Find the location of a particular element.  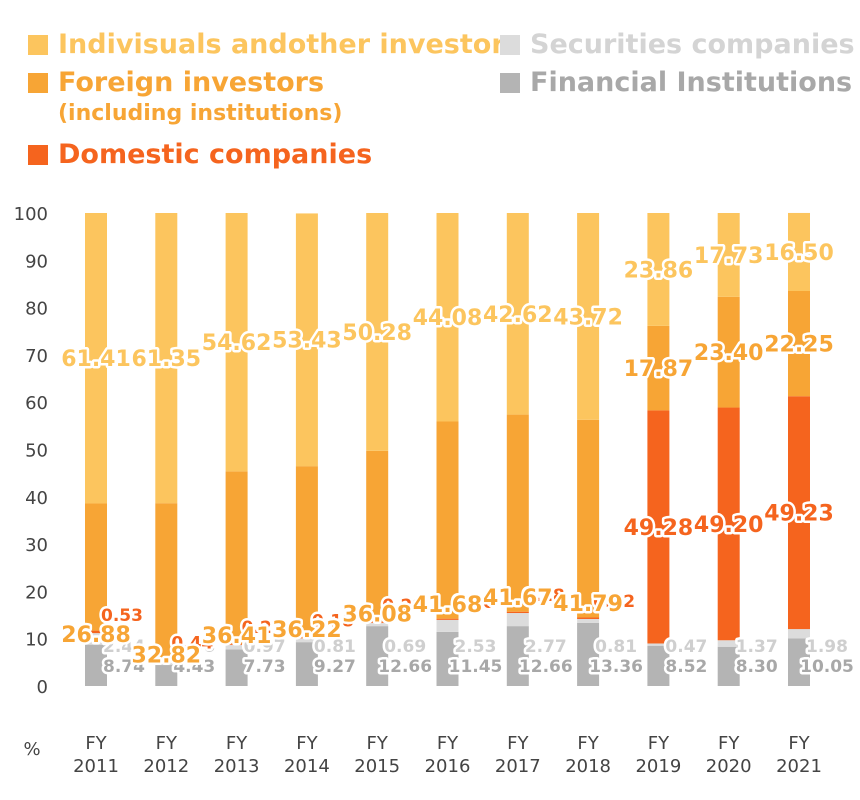

data-label-financial: 4.43 is located at coordinates (194, 667).